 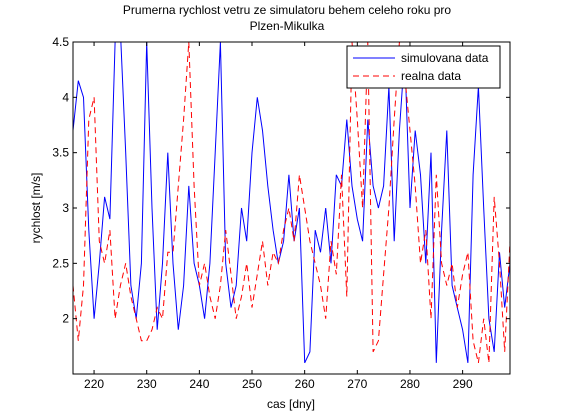 I want to click on legend-label-realna: realna data, so click(x=431, y=76).